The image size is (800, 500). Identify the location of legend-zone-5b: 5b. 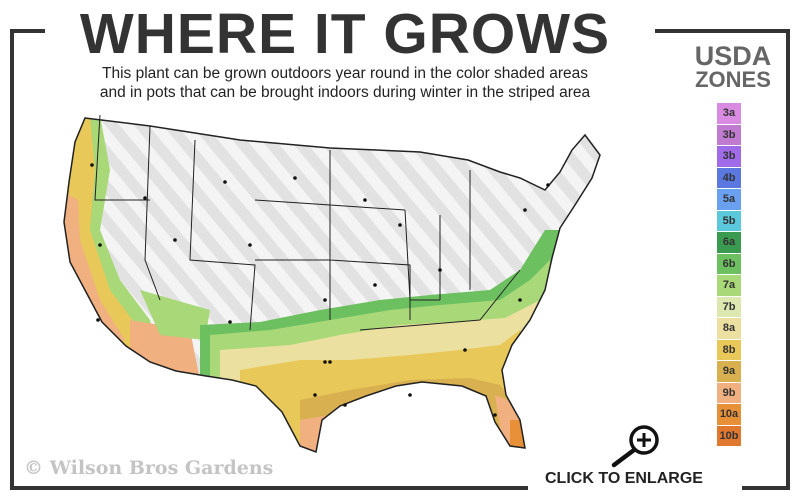
(729, 220).